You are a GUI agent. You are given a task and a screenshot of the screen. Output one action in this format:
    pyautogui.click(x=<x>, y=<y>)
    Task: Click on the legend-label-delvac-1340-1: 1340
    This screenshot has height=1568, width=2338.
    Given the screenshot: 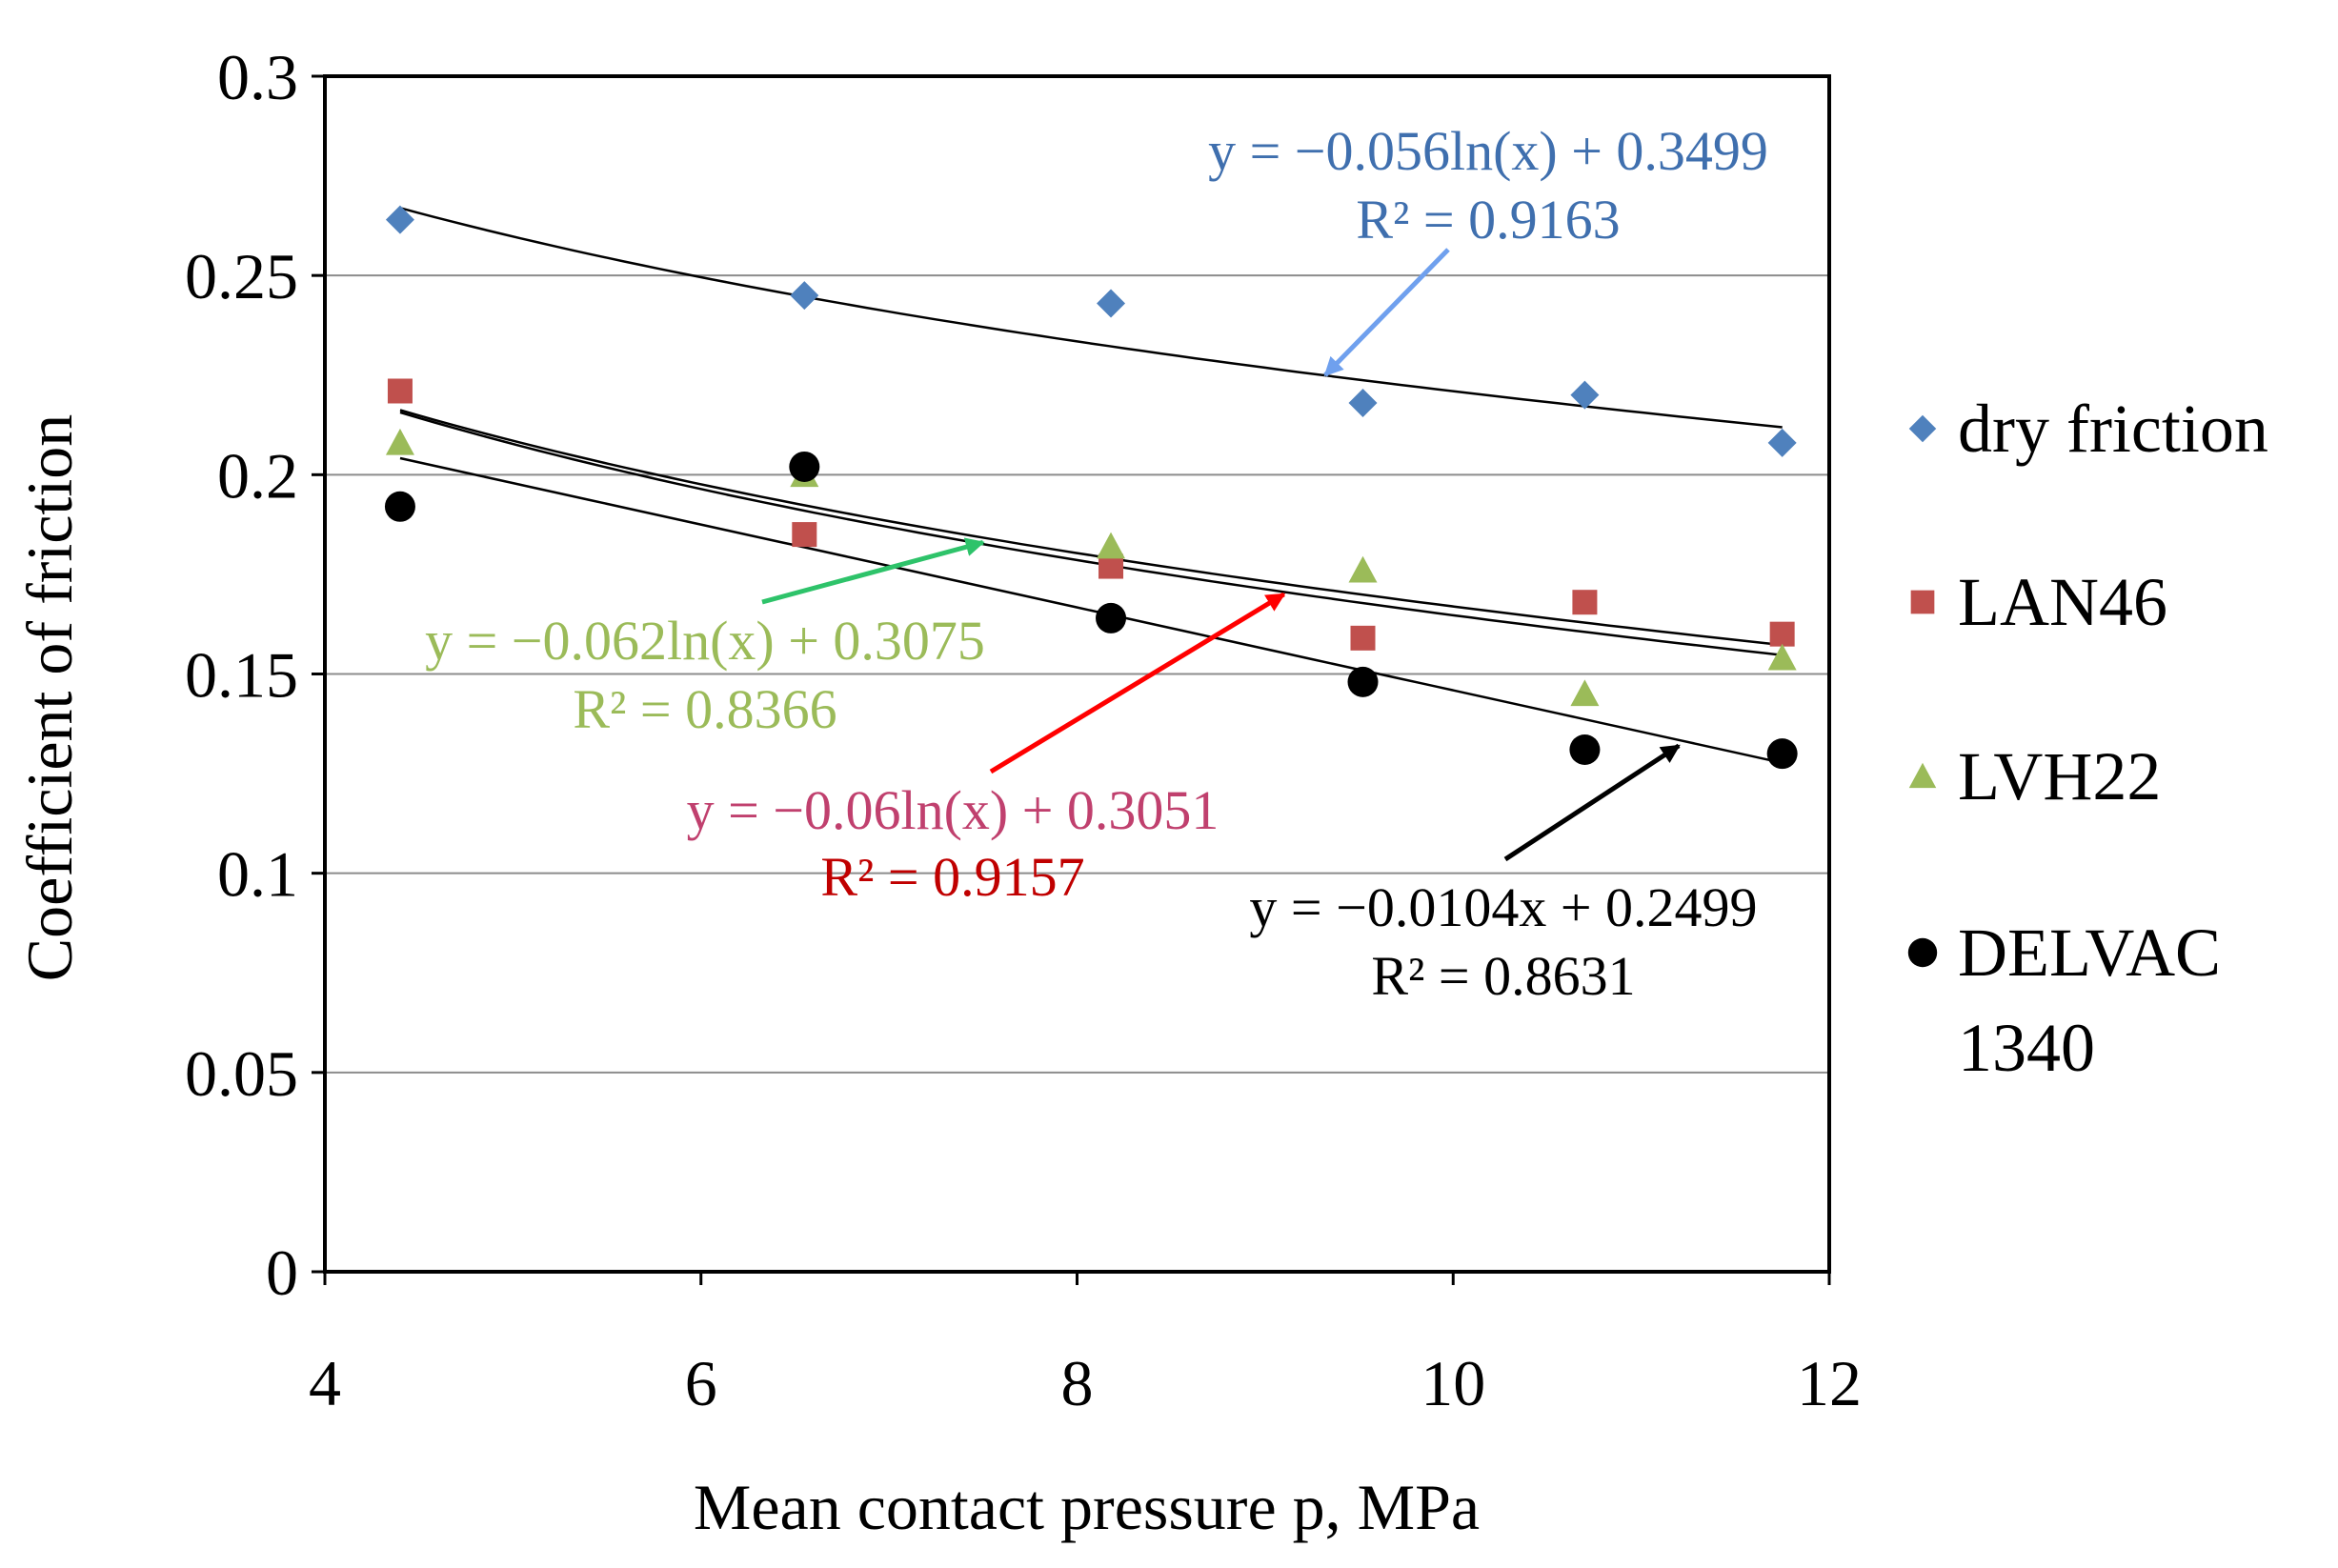 What is the action you would take?
    pyautogui.click(x=2026, y=1048)
    